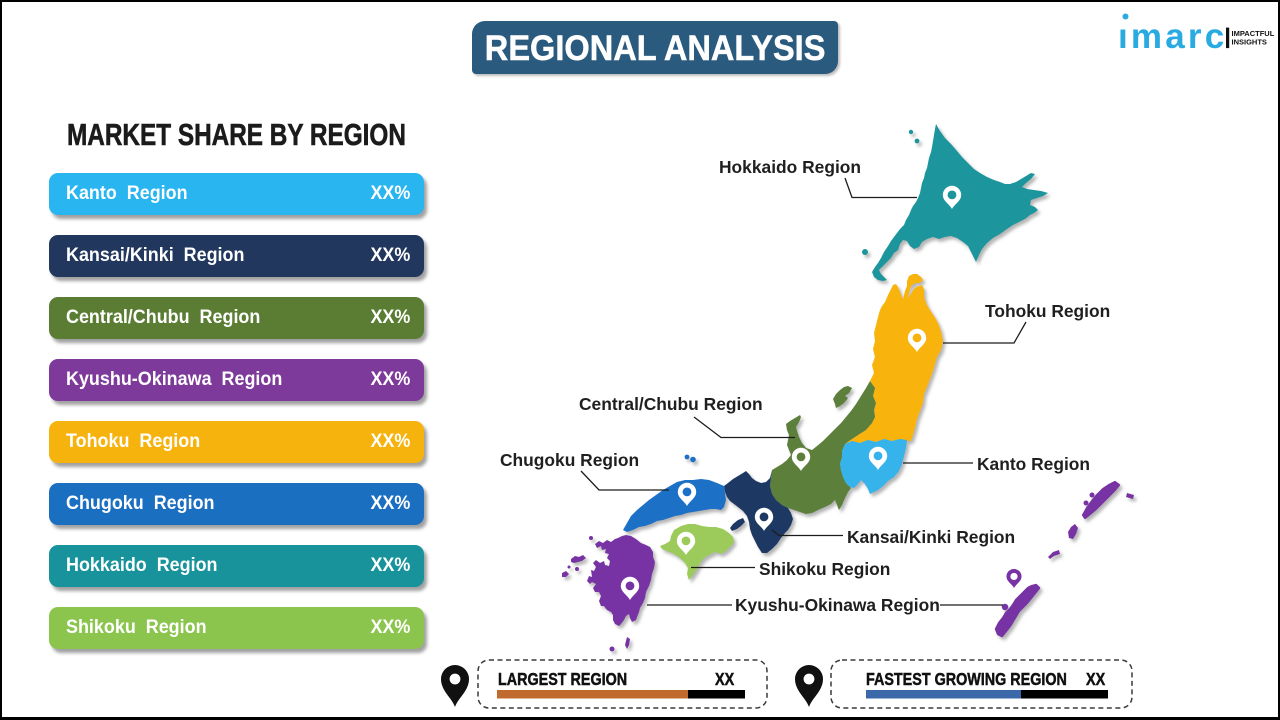 The width and height of the screenshot is (1280, 720). Describe the element at coordinates (1249, 42) in the screenshot. I see `svg-text: INSIGHTS` at that location.